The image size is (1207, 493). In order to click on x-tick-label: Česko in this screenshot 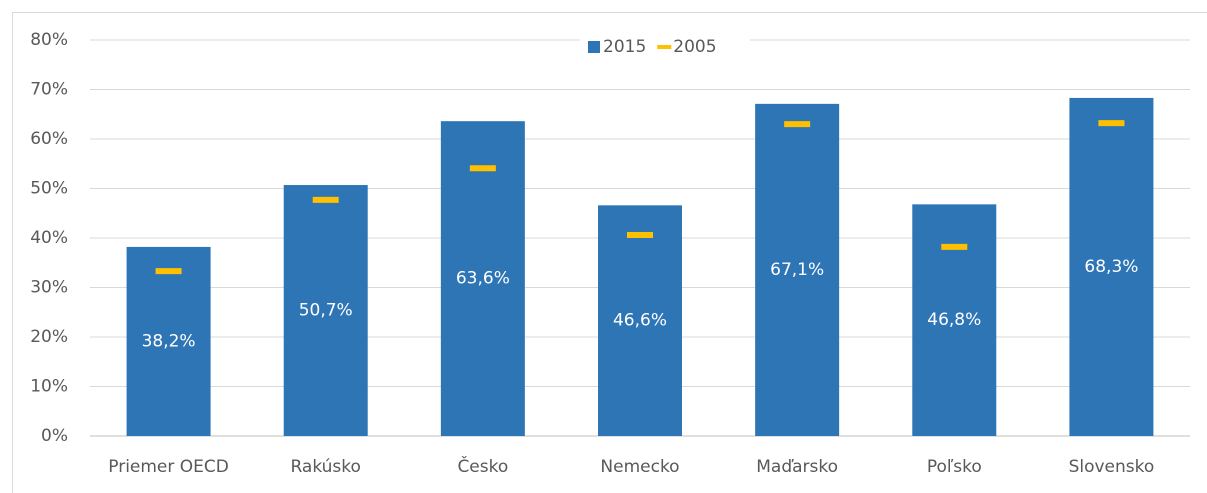, I will do `click(482, 466)`.